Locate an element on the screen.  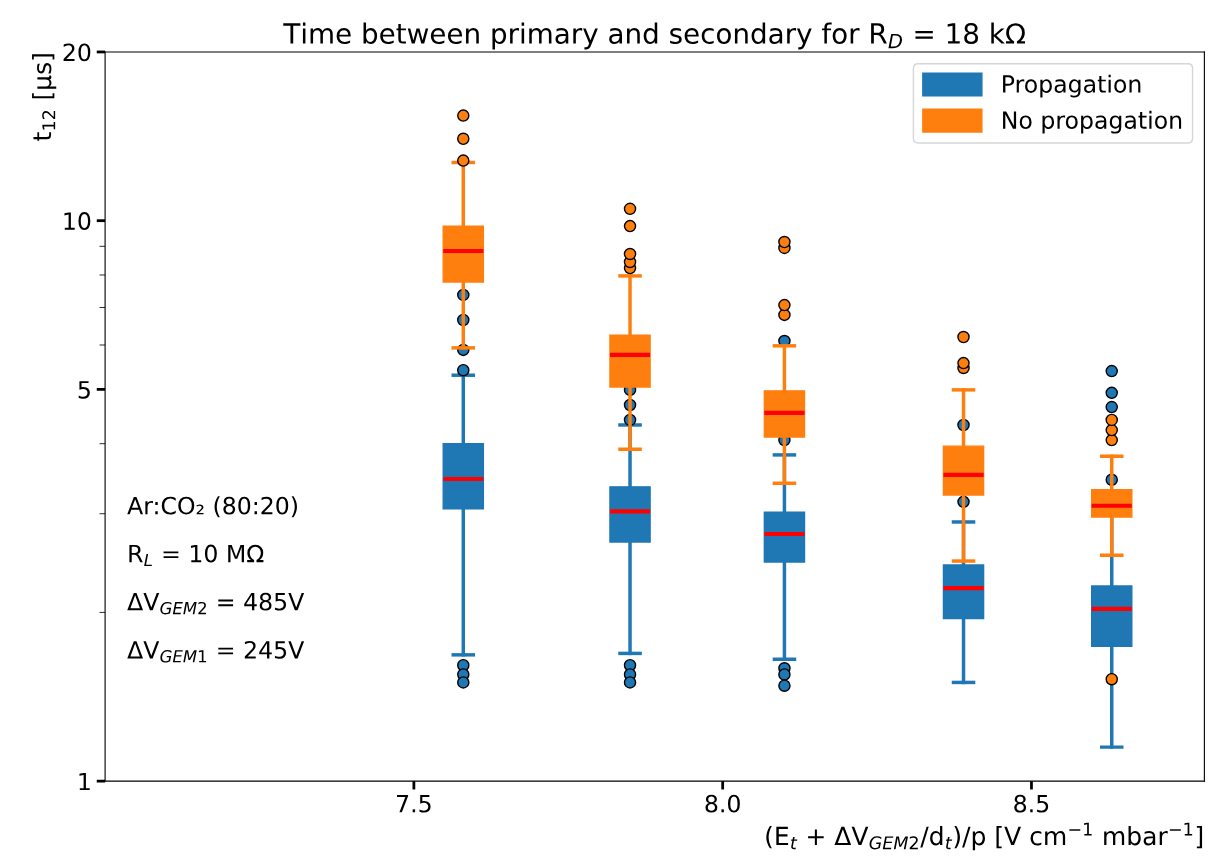
legend-label: No propagation is located at coordinates (1092, 122).